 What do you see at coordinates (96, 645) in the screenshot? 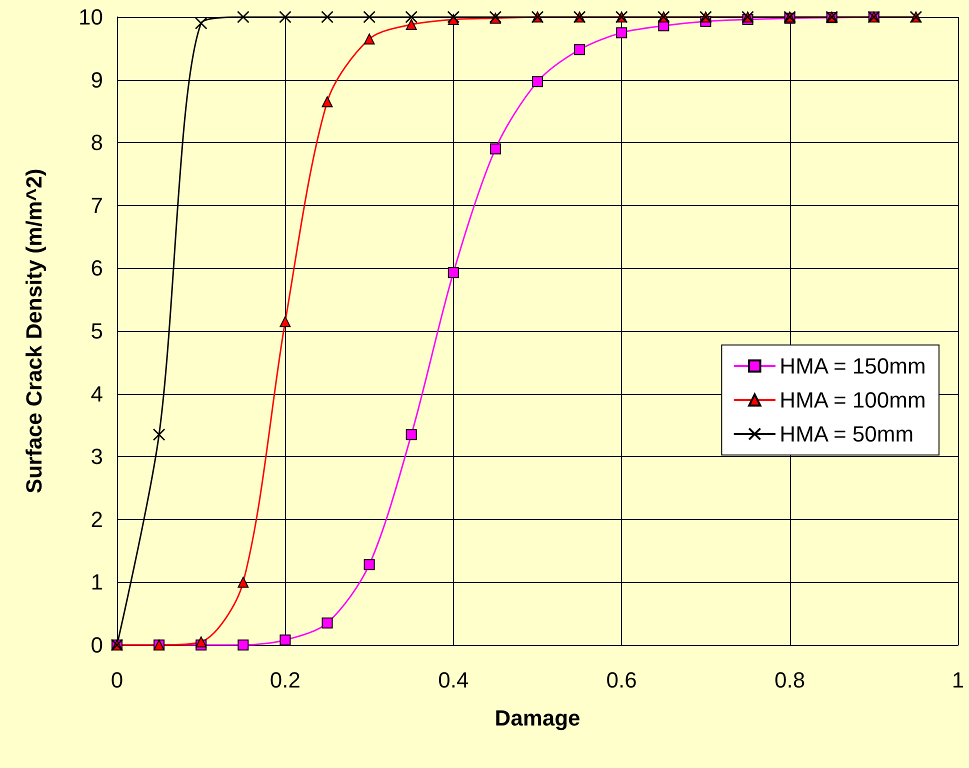
I see `y-tick-label: 0` at bounding box center [96, 645].